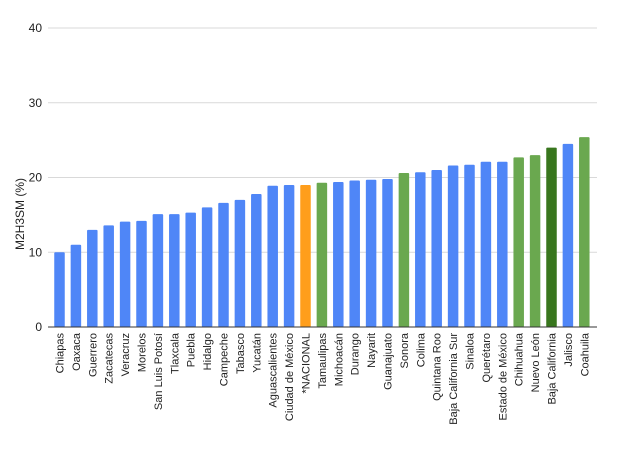  What do you see at coordinates (20, 214) in the screenshot?
I see `y-axis-title: M2H3SM (%)` at bounding box center [20, 214].